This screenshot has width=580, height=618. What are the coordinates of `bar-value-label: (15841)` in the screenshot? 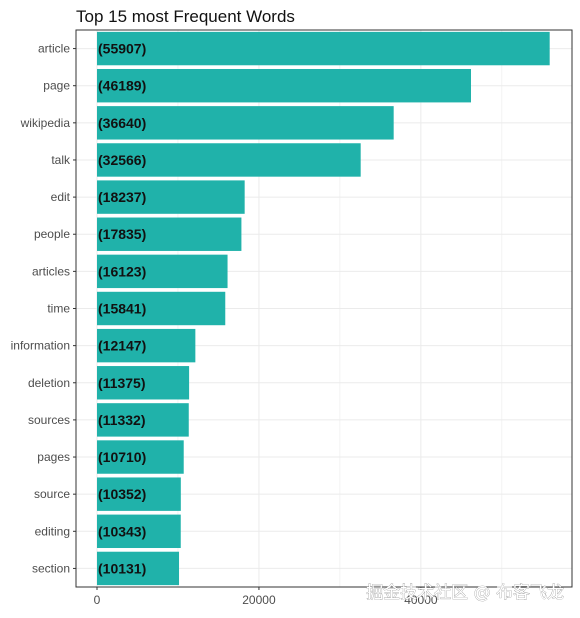 It's located at (122, 309).